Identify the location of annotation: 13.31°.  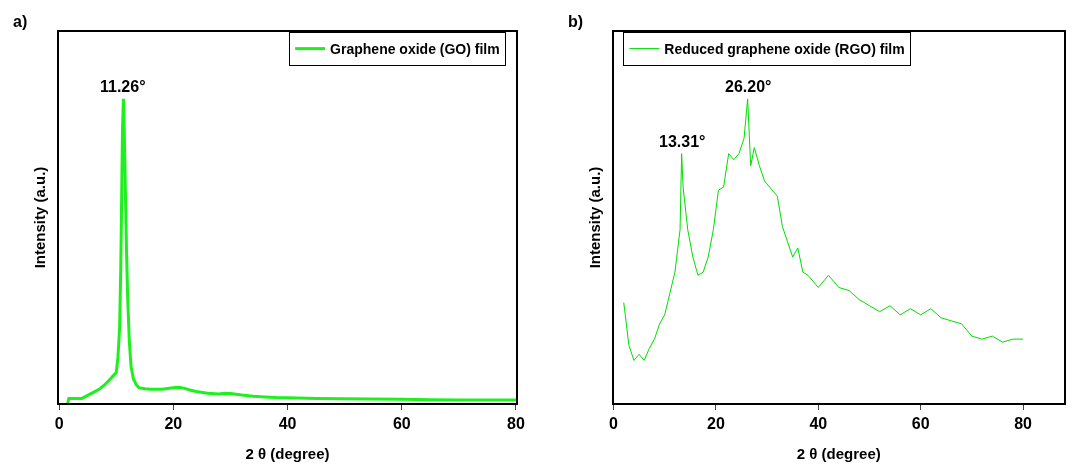
(682, 141).